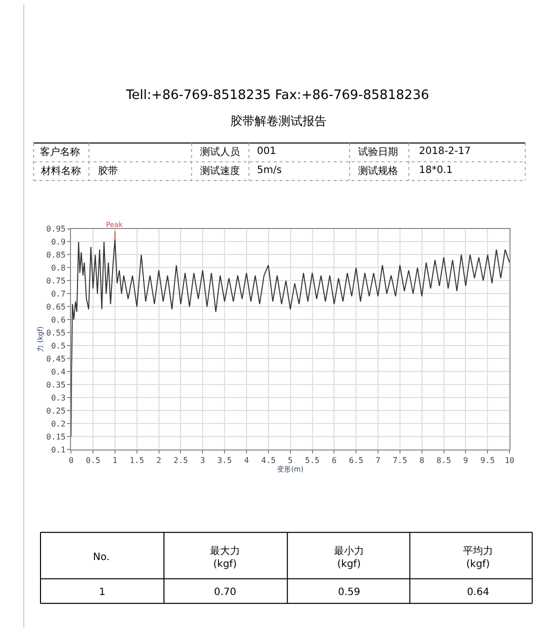 This screenshot has width=557, height=633. I want to click on x-tick-label: 7, so click(378, 461).